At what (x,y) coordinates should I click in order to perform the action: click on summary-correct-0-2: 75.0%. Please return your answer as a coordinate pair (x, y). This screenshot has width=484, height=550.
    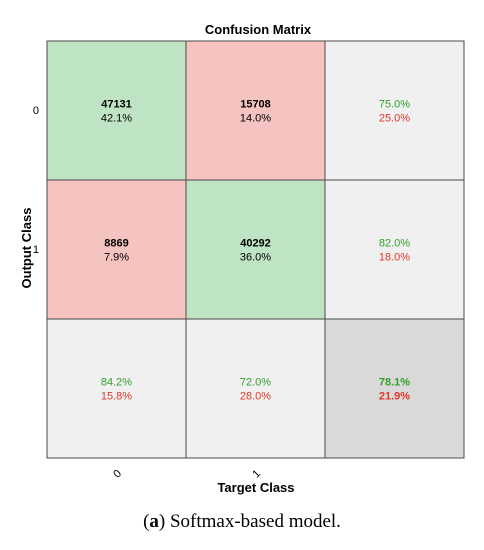
    Looking at the image, I should click on (394, 105).